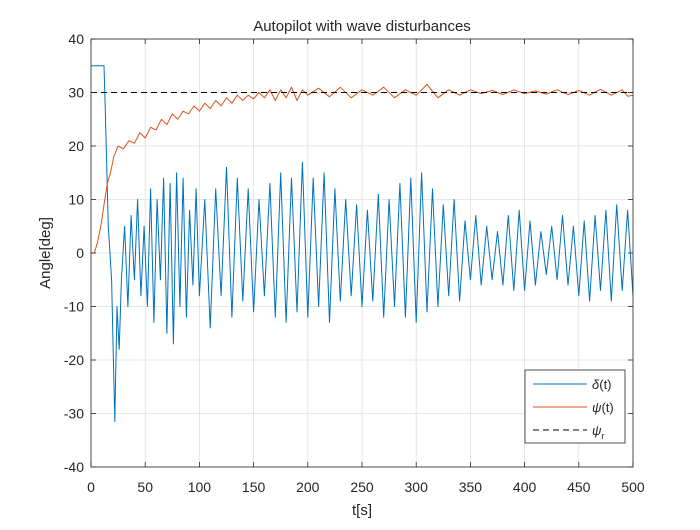 This screenshot has width=700, height=530. What do you see at coordinates (471, 487) in the screenshot?
I see `x-tick-label: 350` at bounding box center [471, 487].